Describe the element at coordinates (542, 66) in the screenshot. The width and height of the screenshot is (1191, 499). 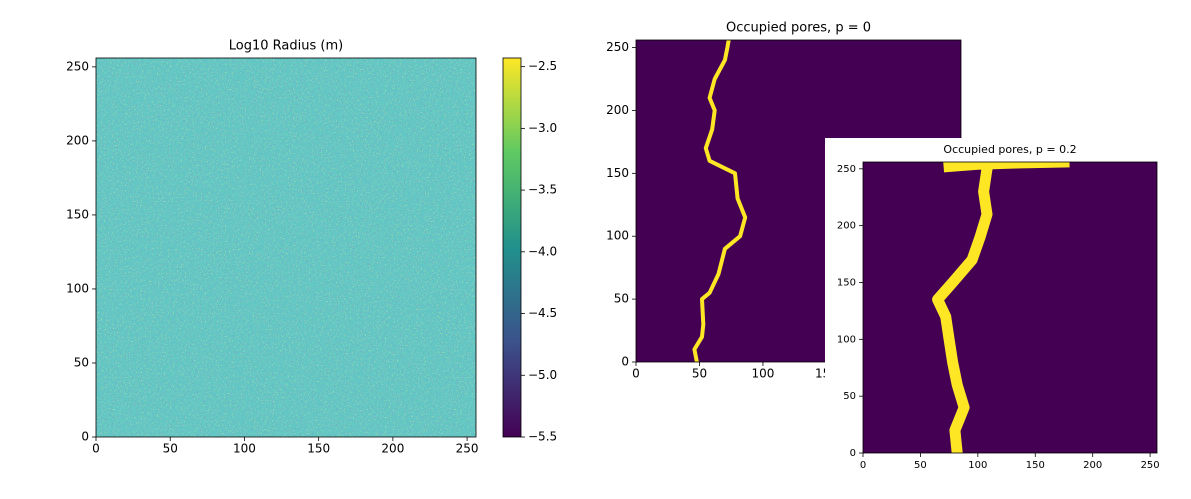
I see `colorbar-tick-label: −2.5` at that location.